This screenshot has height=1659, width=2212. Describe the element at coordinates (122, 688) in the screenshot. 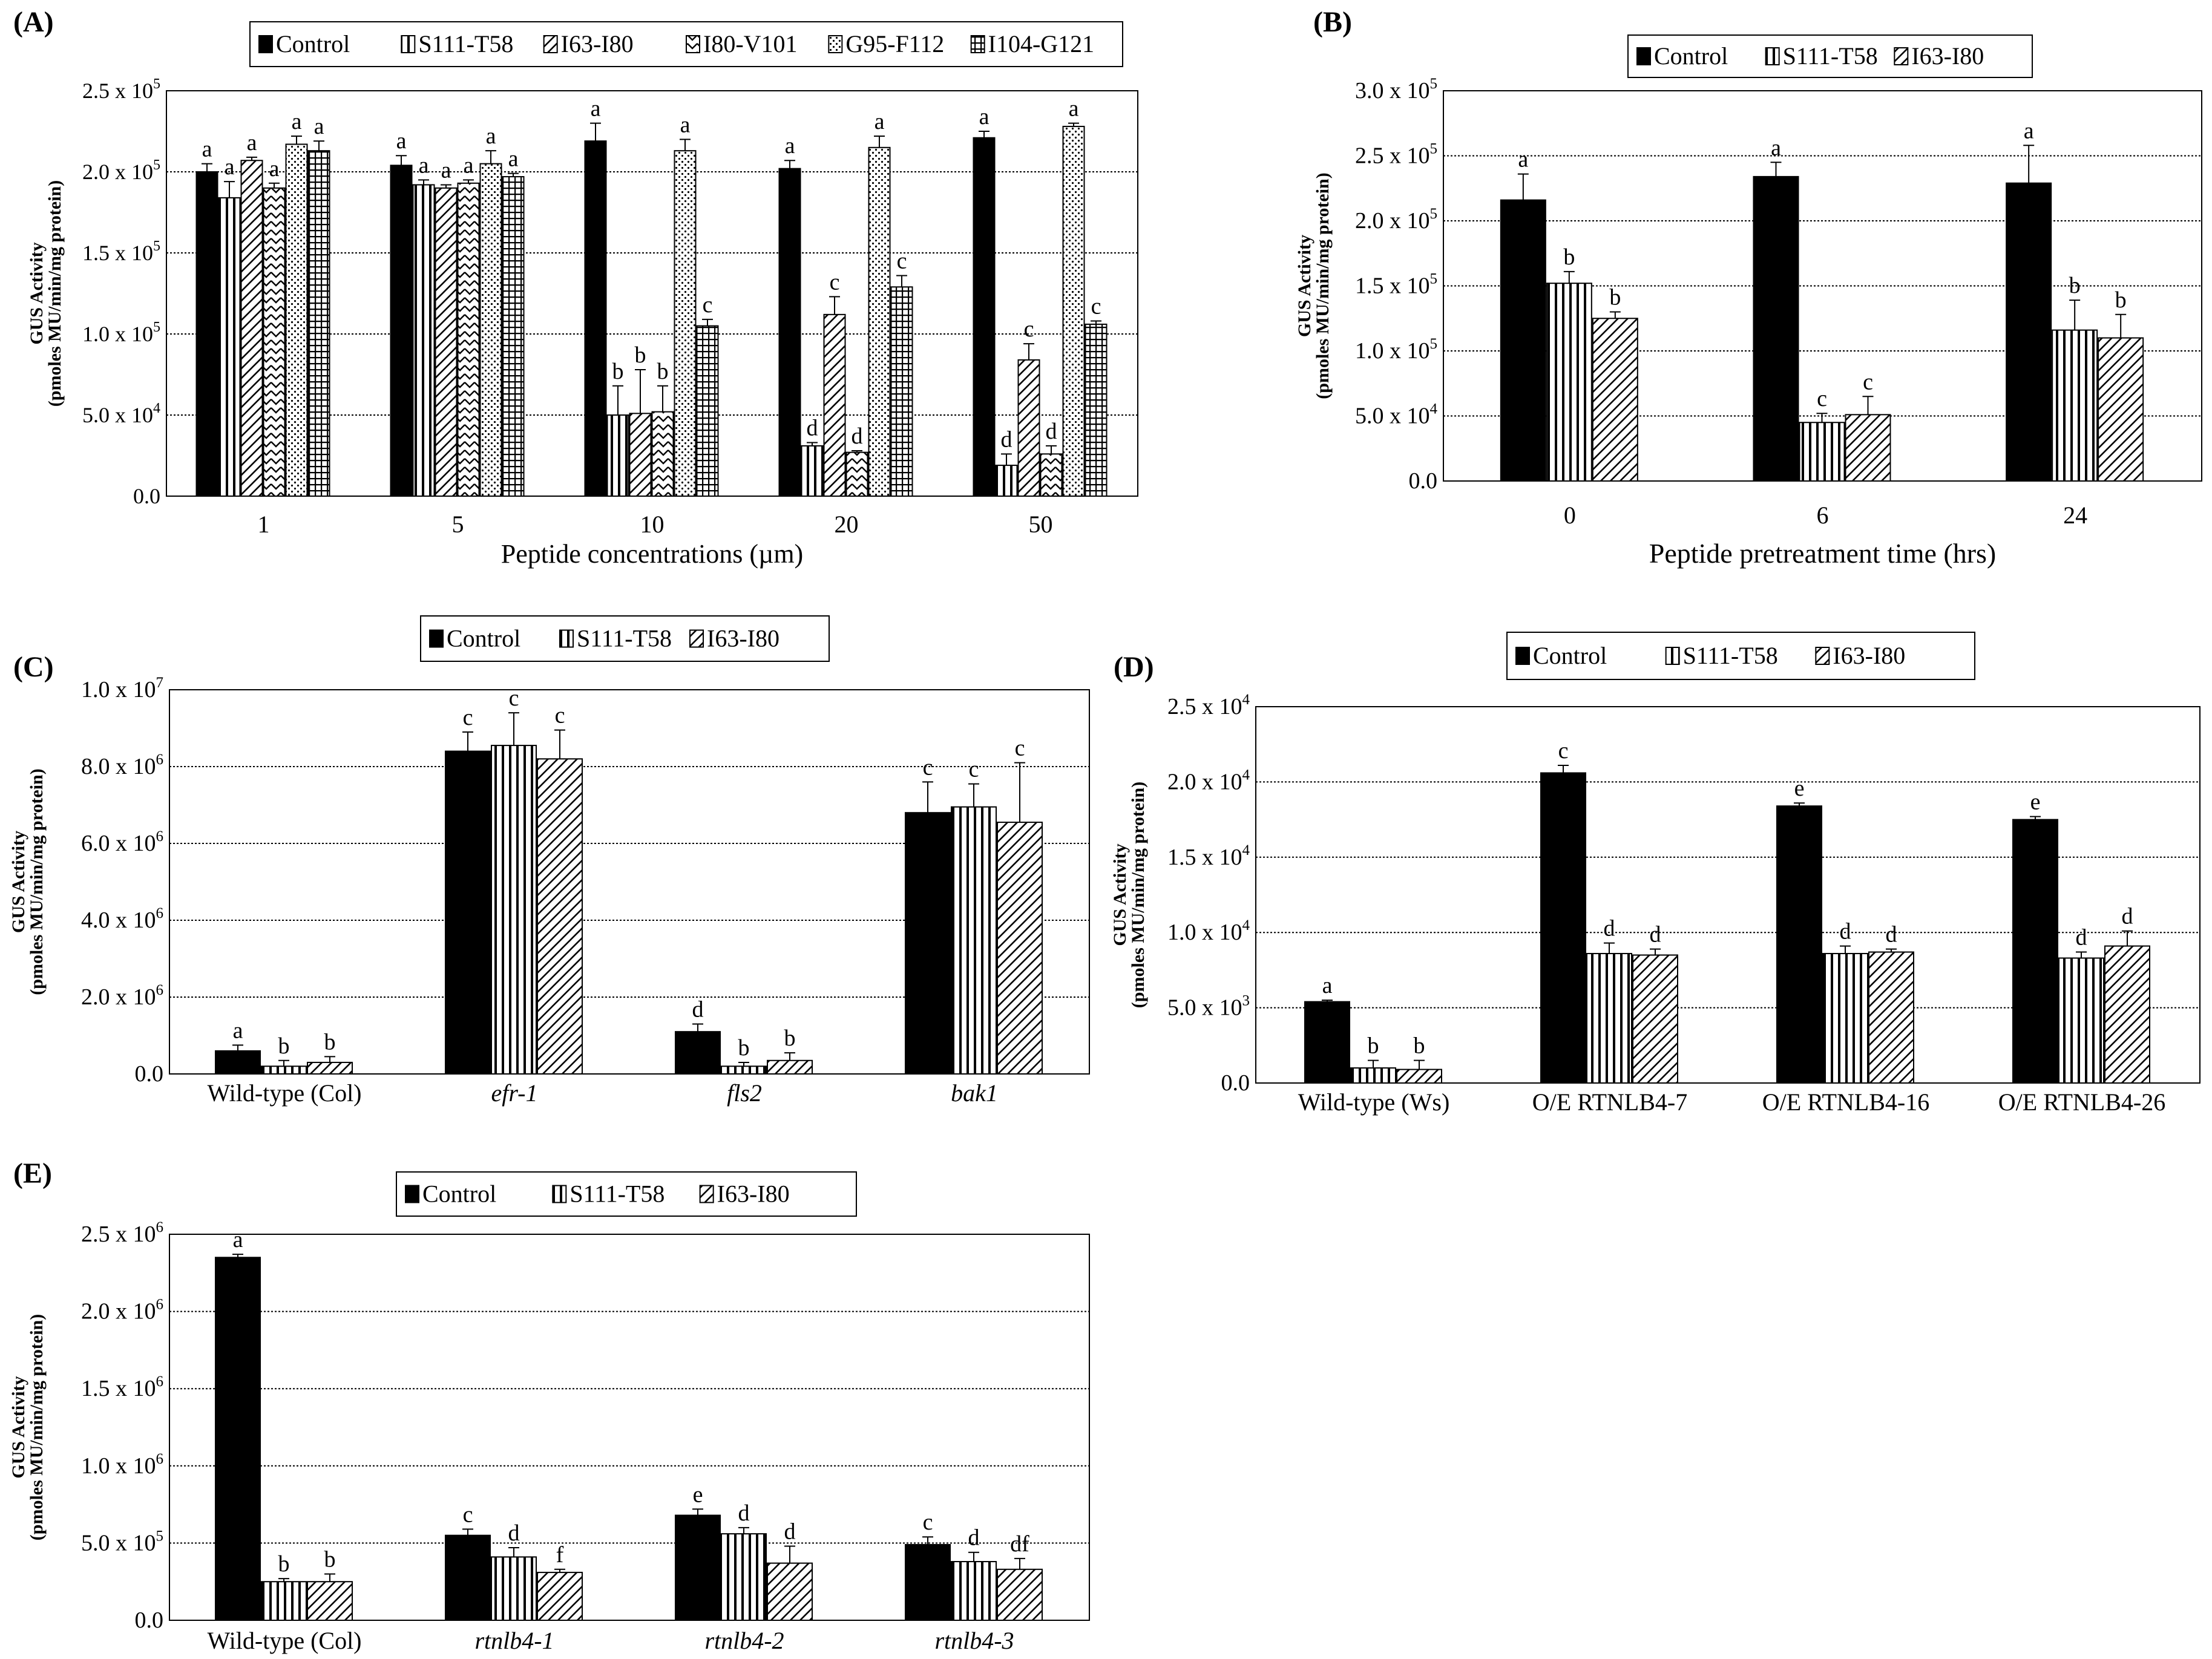

I see `y-tick-label: 1.0 x 10⁷` at that location.